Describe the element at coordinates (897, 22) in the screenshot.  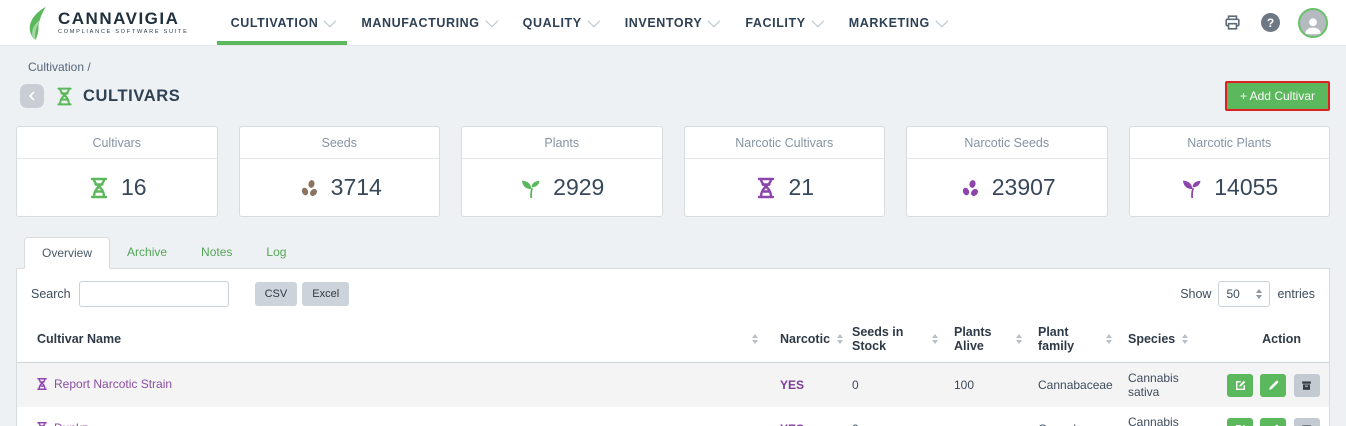
I see `nav-item-marketing: MARKETING` at that location.